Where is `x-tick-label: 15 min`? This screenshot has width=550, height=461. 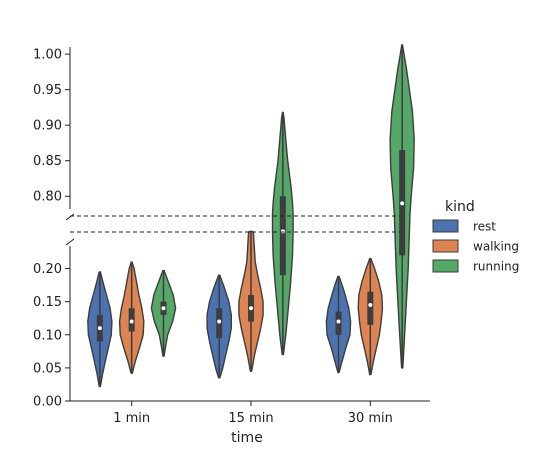
x-tick-label: 15 min is located at coordinates (250, 418).